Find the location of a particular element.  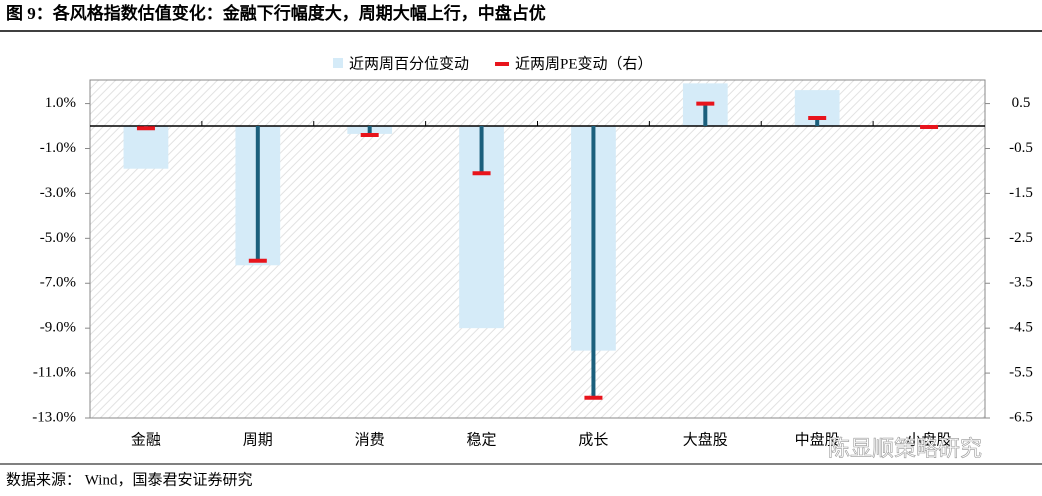

x-tick-label: 小盘股 is located at coordinates (929, 439).